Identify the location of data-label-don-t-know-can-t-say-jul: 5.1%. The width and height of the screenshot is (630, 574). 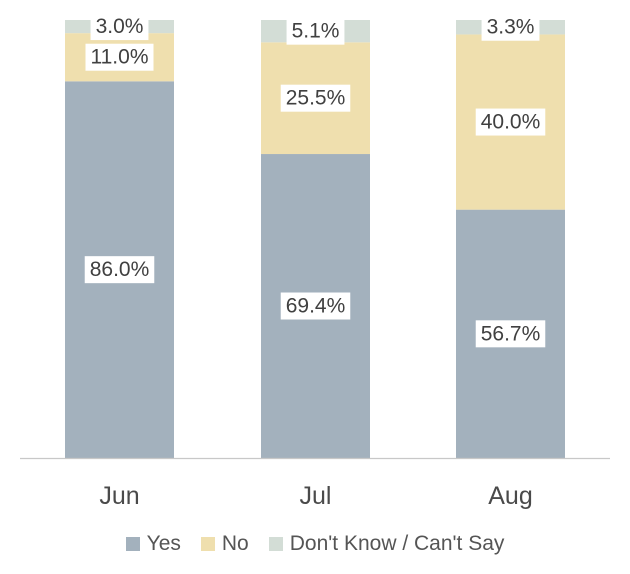
(315, 31).